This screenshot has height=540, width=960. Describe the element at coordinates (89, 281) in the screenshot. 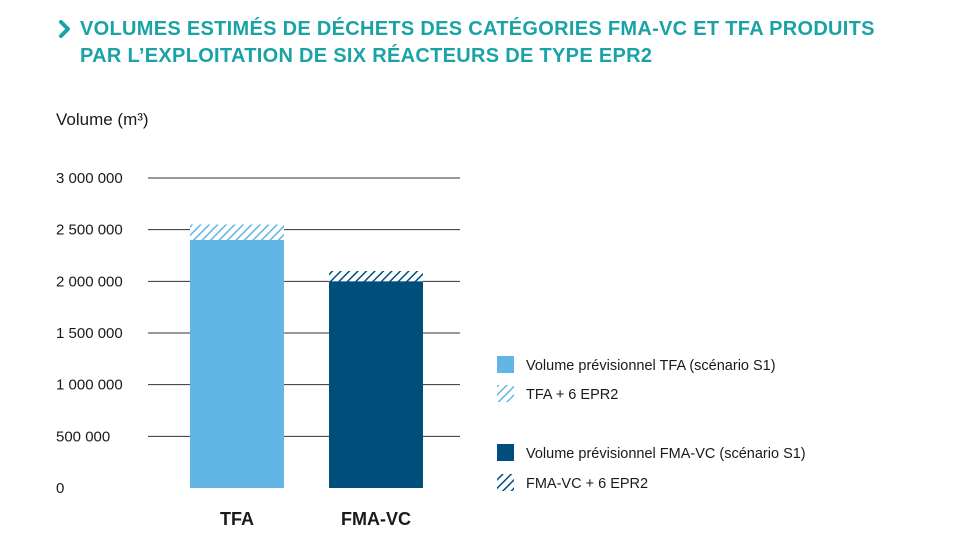

I see `y-tick-label: 2 000 000` at that location.